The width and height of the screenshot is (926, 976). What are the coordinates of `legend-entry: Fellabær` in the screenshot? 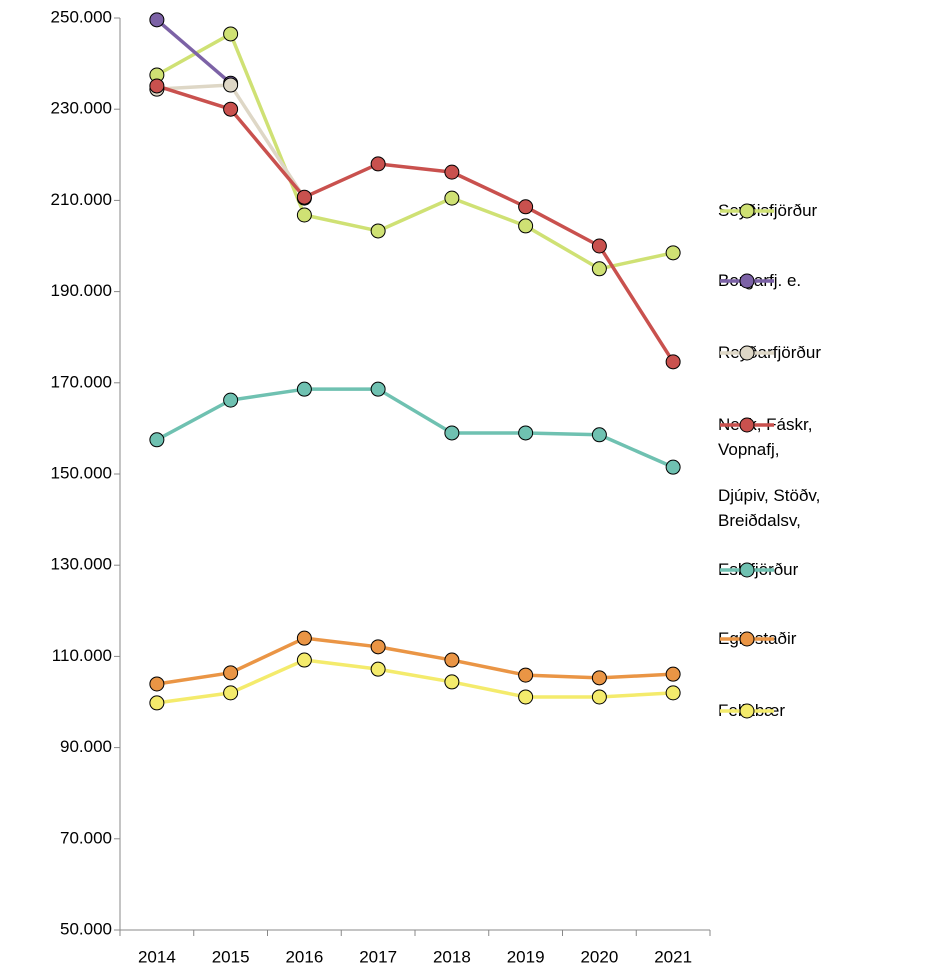 It's located at (792, 710).